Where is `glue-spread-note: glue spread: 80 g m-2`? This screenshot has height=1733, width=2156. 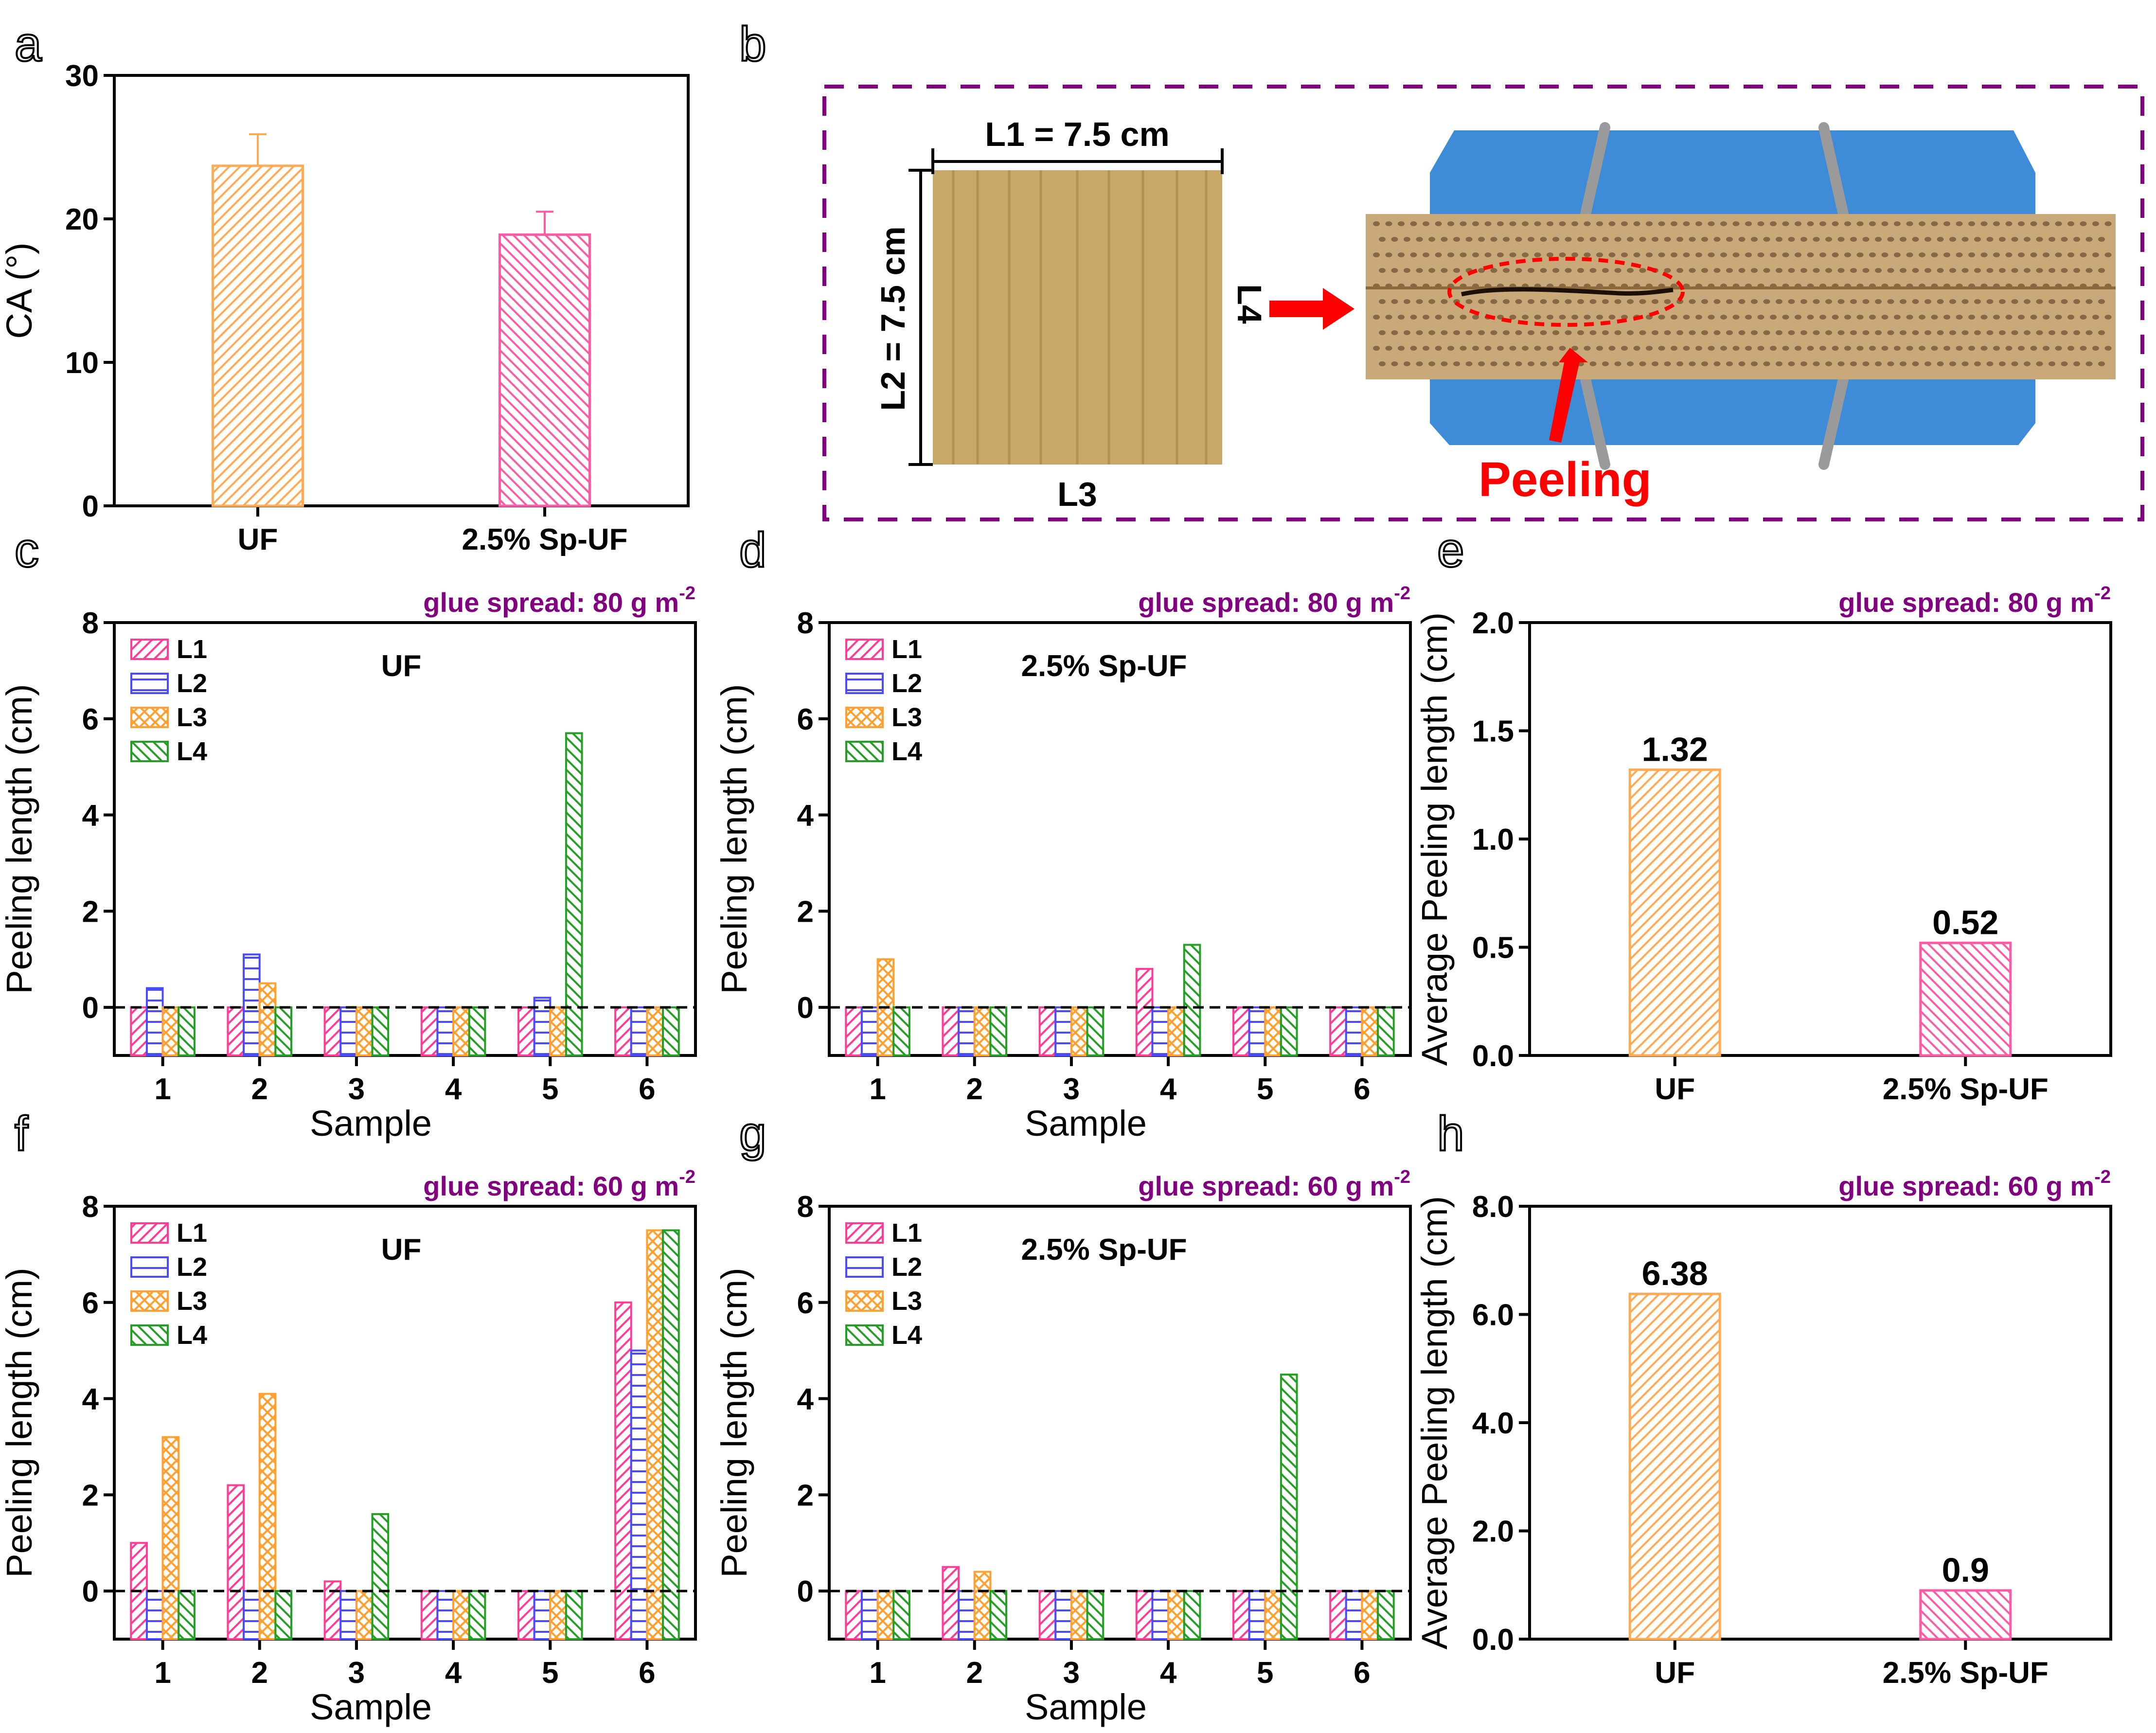 glue-spread-note: glue spread: 80 g m-2 is located at coordinates (1274, 601).